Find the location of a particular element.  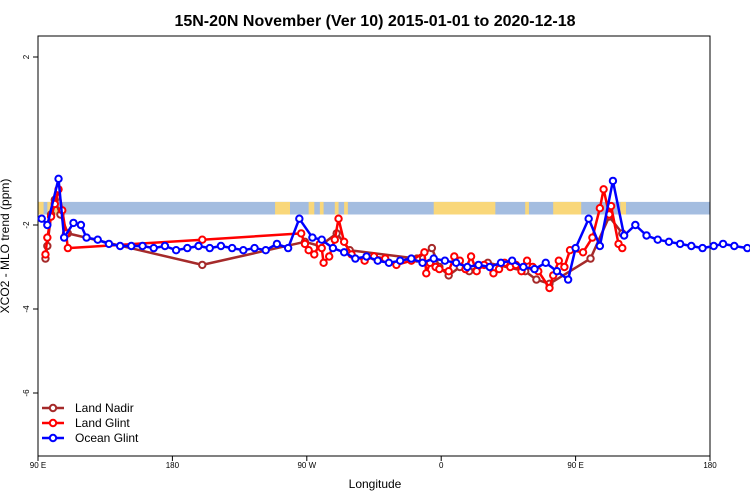

x-tick-label: 90 E is located at coordinates (575, 465).